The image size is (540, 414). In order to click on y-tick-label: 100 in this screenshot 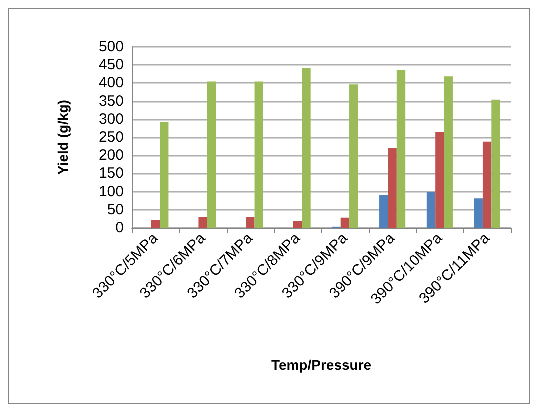, I will do `click(111, 191)`.